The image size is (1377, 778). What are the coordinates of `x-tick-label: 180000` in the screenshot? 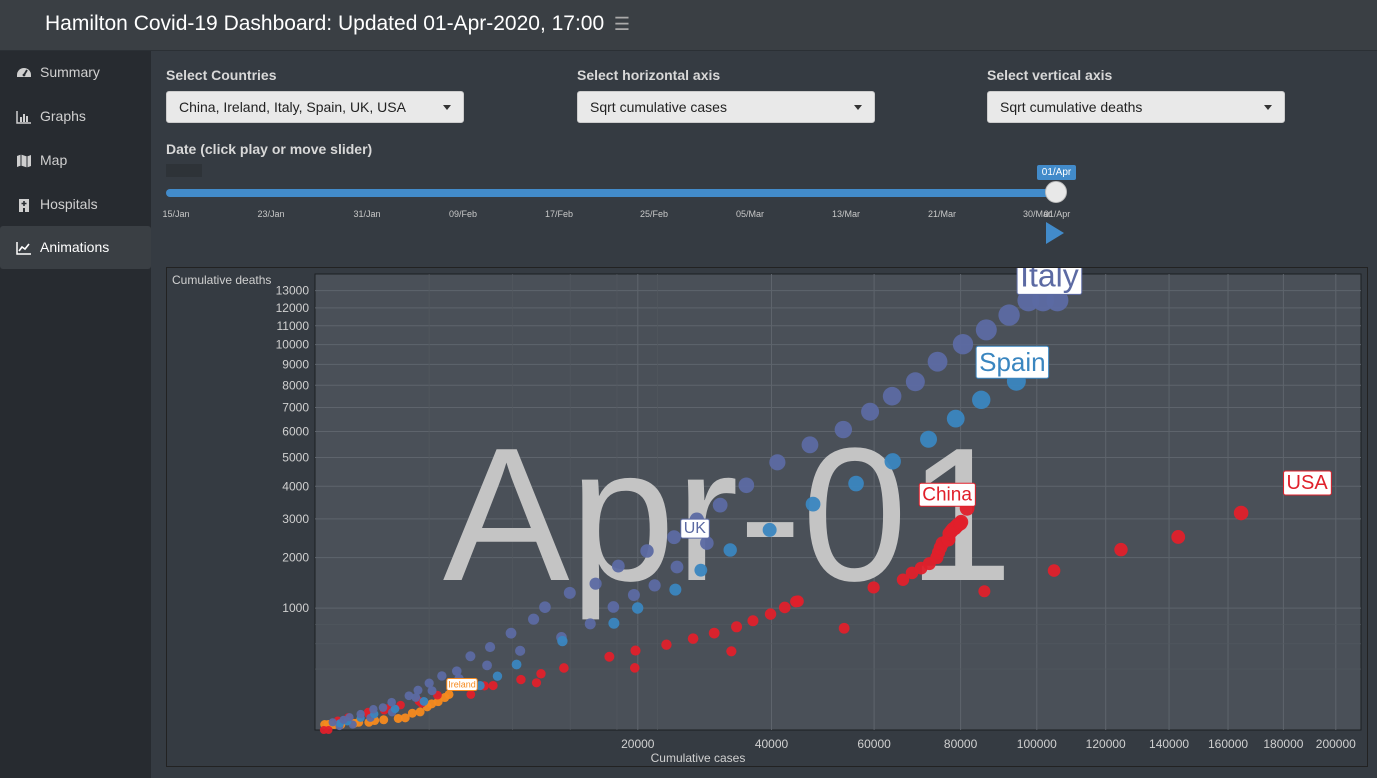 It's located at (1283, 744).